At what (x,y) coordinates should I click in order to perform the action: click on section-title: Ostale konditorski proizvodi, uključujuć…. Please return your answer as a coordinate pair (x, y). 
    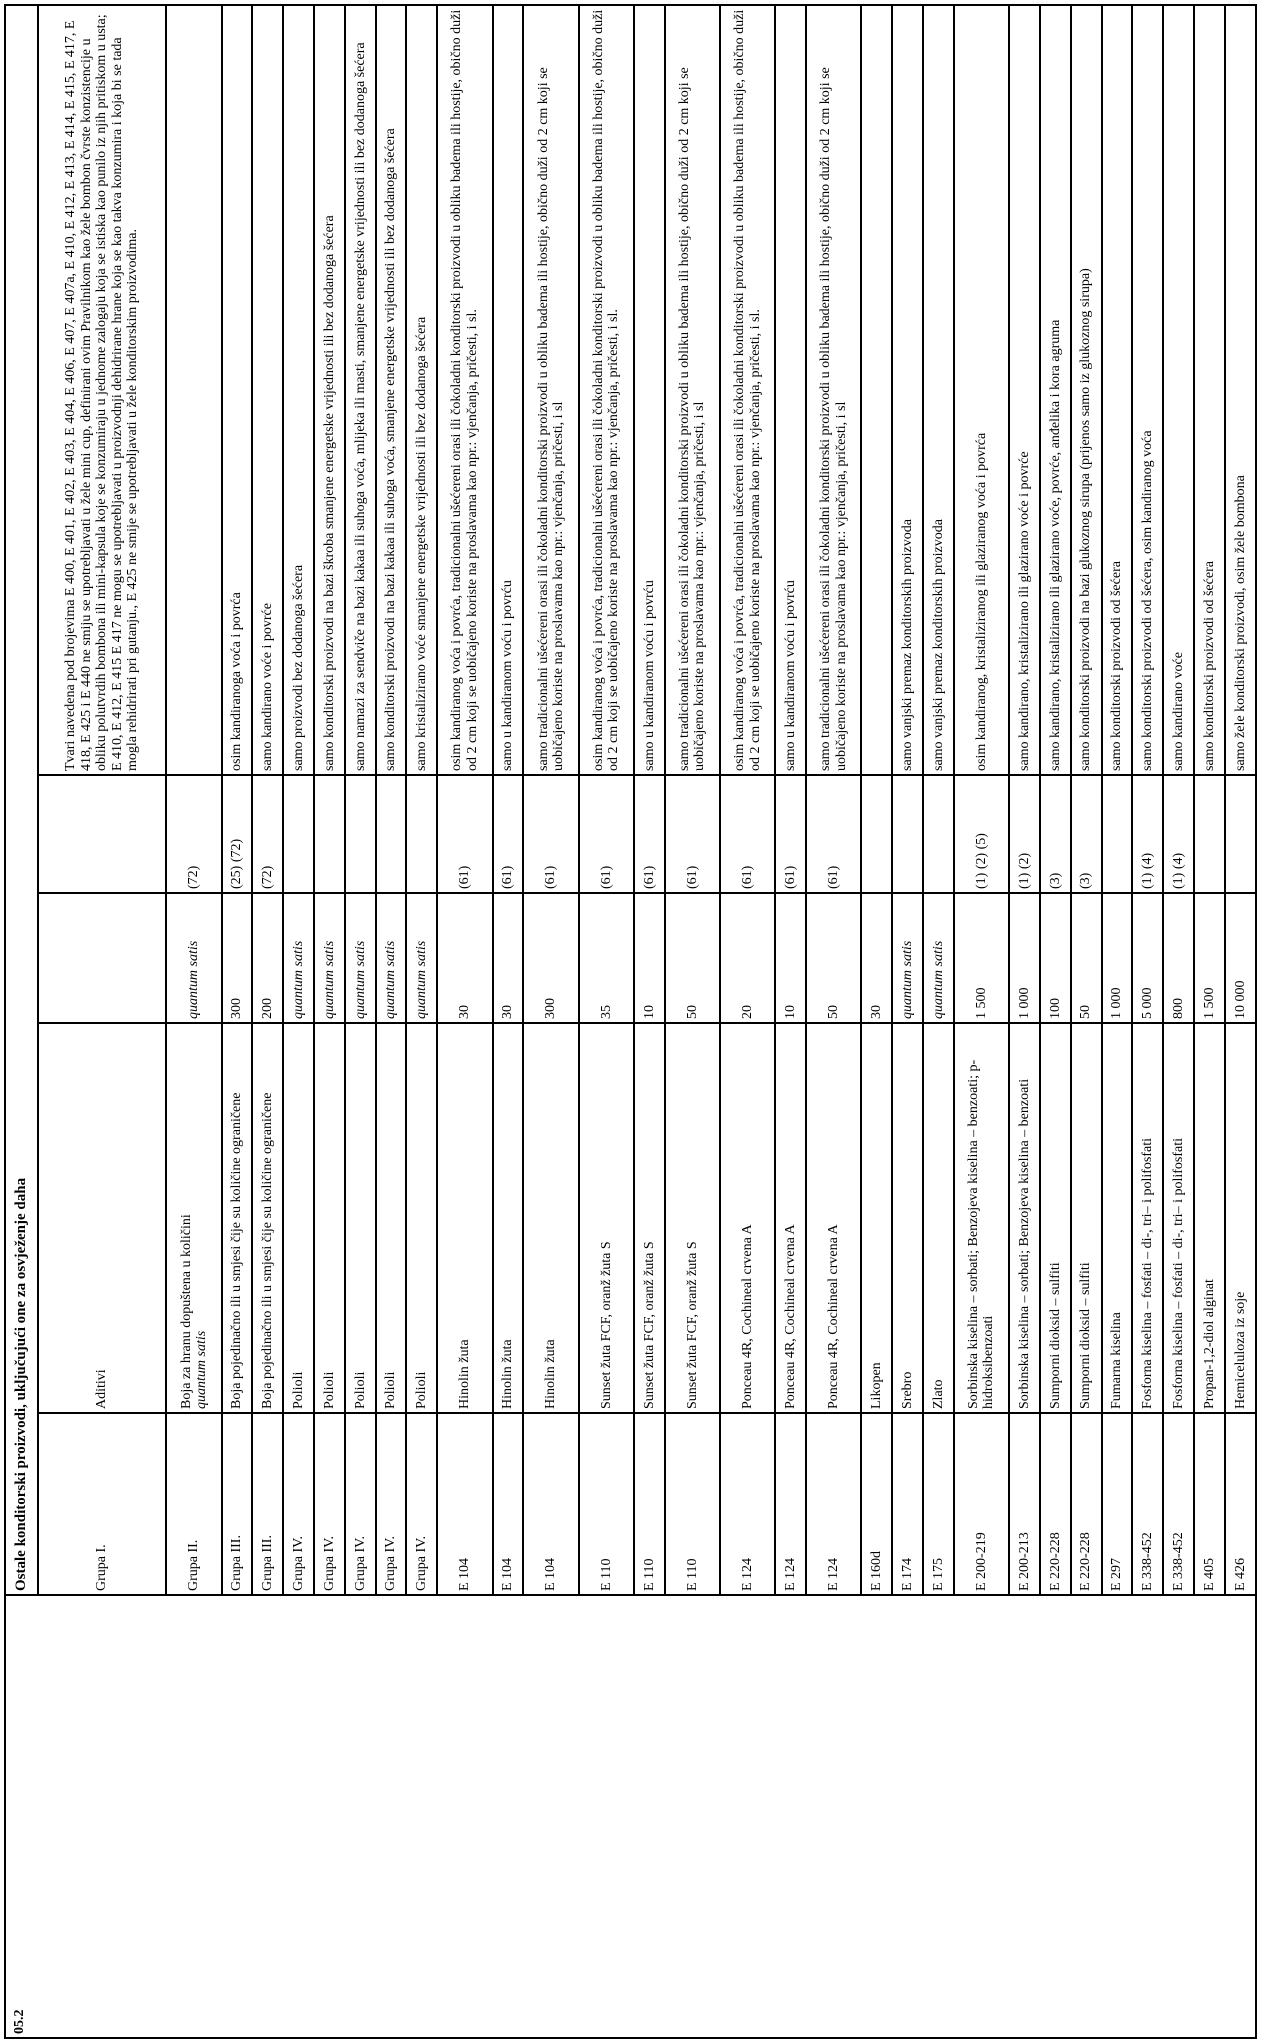
    Looking at the image, I should click on (21, 800).